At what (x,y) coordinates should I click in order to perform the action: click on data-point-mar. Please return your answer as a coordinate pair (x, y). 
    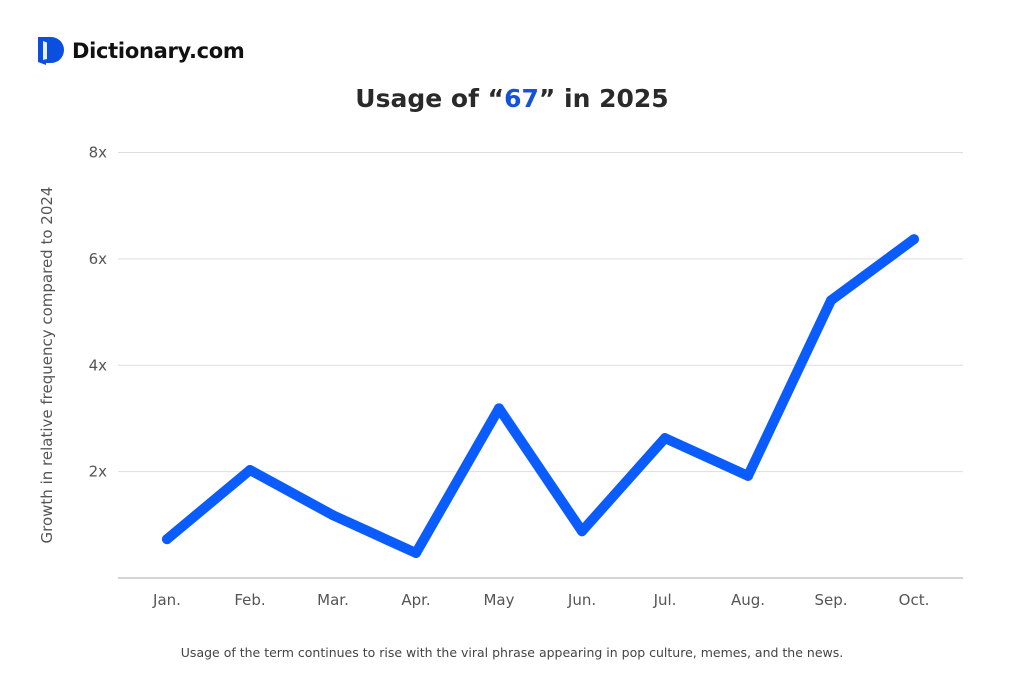
    Looking at the image, I should click on (333, 515).